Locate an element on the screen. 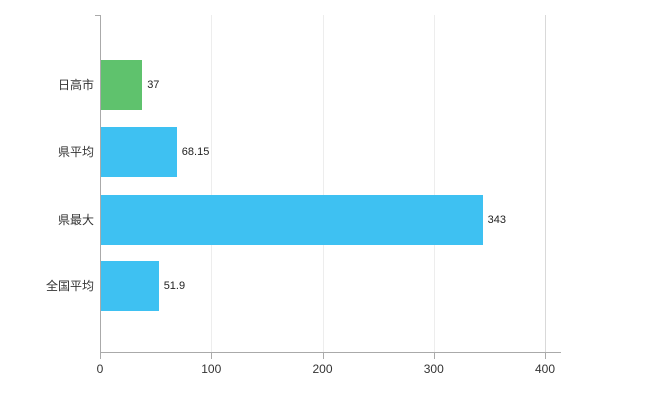 Image resolution: width=650 pixels, height=400 pixels. value-label: 51.9 is located at coordinates (174, 286).